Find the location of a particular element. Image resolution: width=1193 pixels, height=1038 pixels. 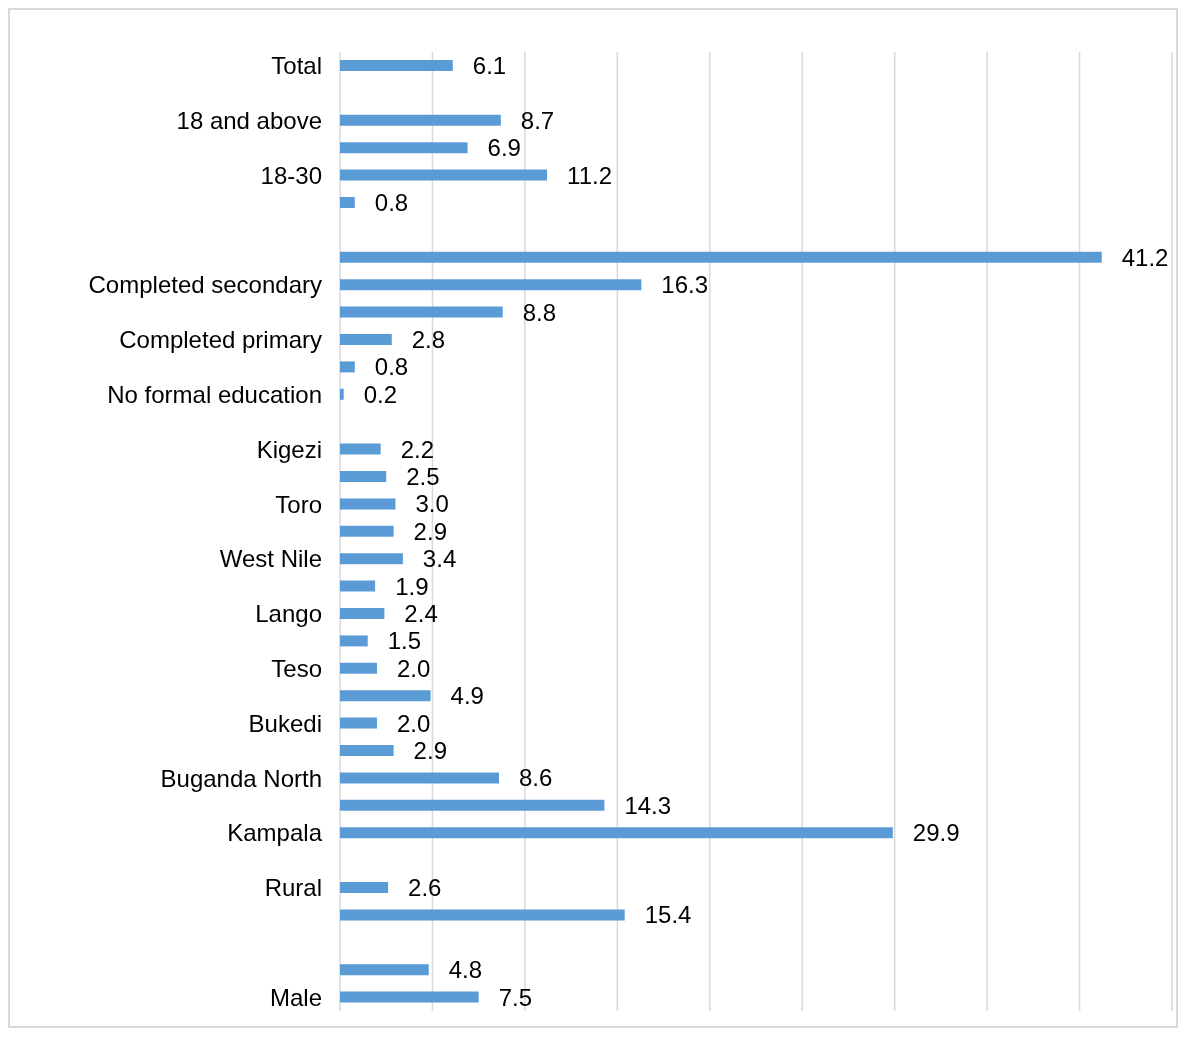

data-label: 3.4 is located at coordinates (439, 559).